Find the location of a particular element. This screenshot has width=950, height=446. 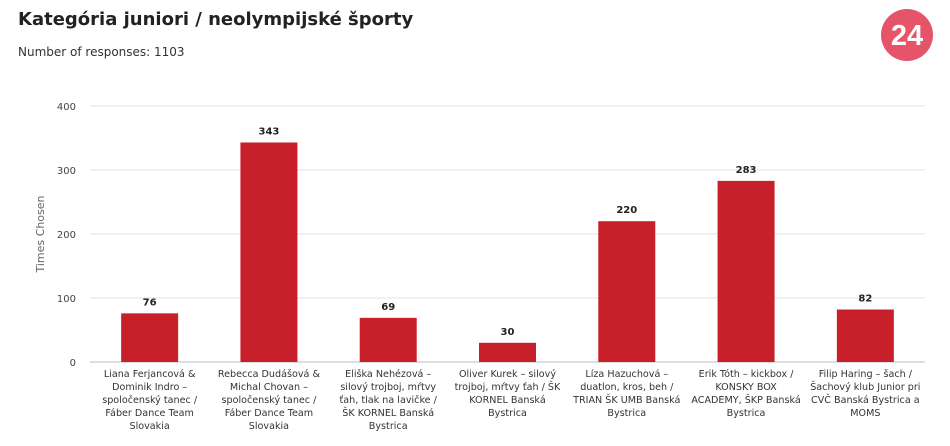

logo-text: 24 is located at coordinates (907, 36).